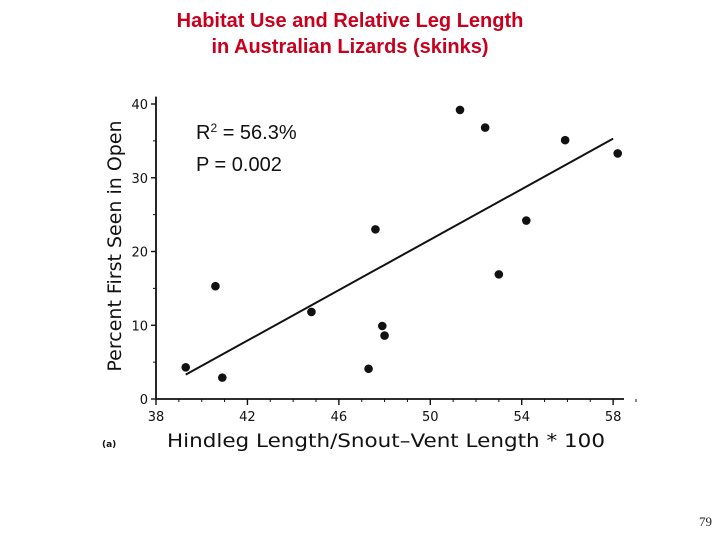  What do you see at coordinates (430, 417) in the screenshot?
I see `x-tick-label: 50` at bounding box center [430, 417].